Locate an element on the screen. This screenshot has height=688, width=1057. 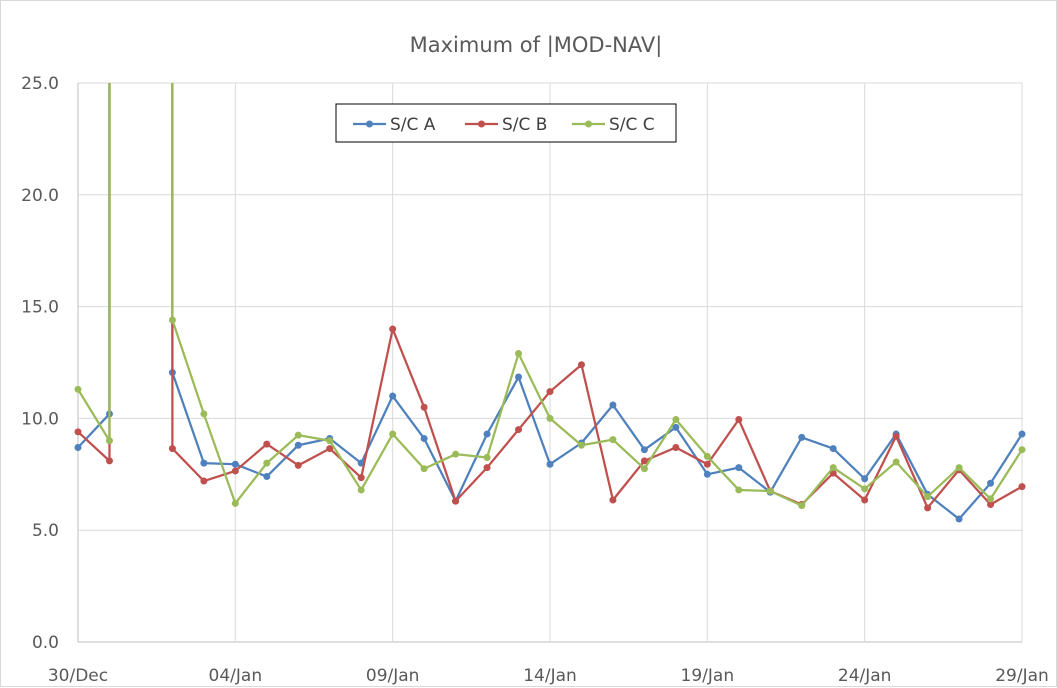
y-tick-label: 20.0 is located at coordinates (40, 196).